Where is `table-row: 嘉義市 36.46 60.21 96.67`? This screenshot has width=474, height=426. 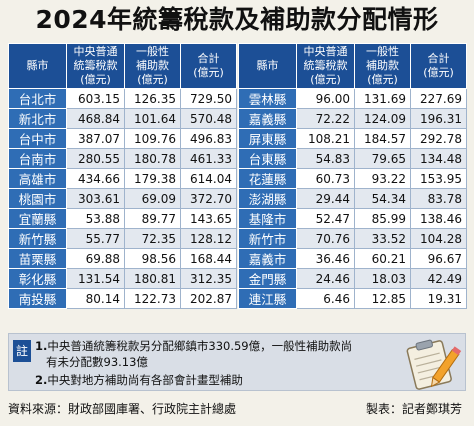
table-row: 嘉義市 36.46 60.21 96.67 is located at coordinates (352, 258).